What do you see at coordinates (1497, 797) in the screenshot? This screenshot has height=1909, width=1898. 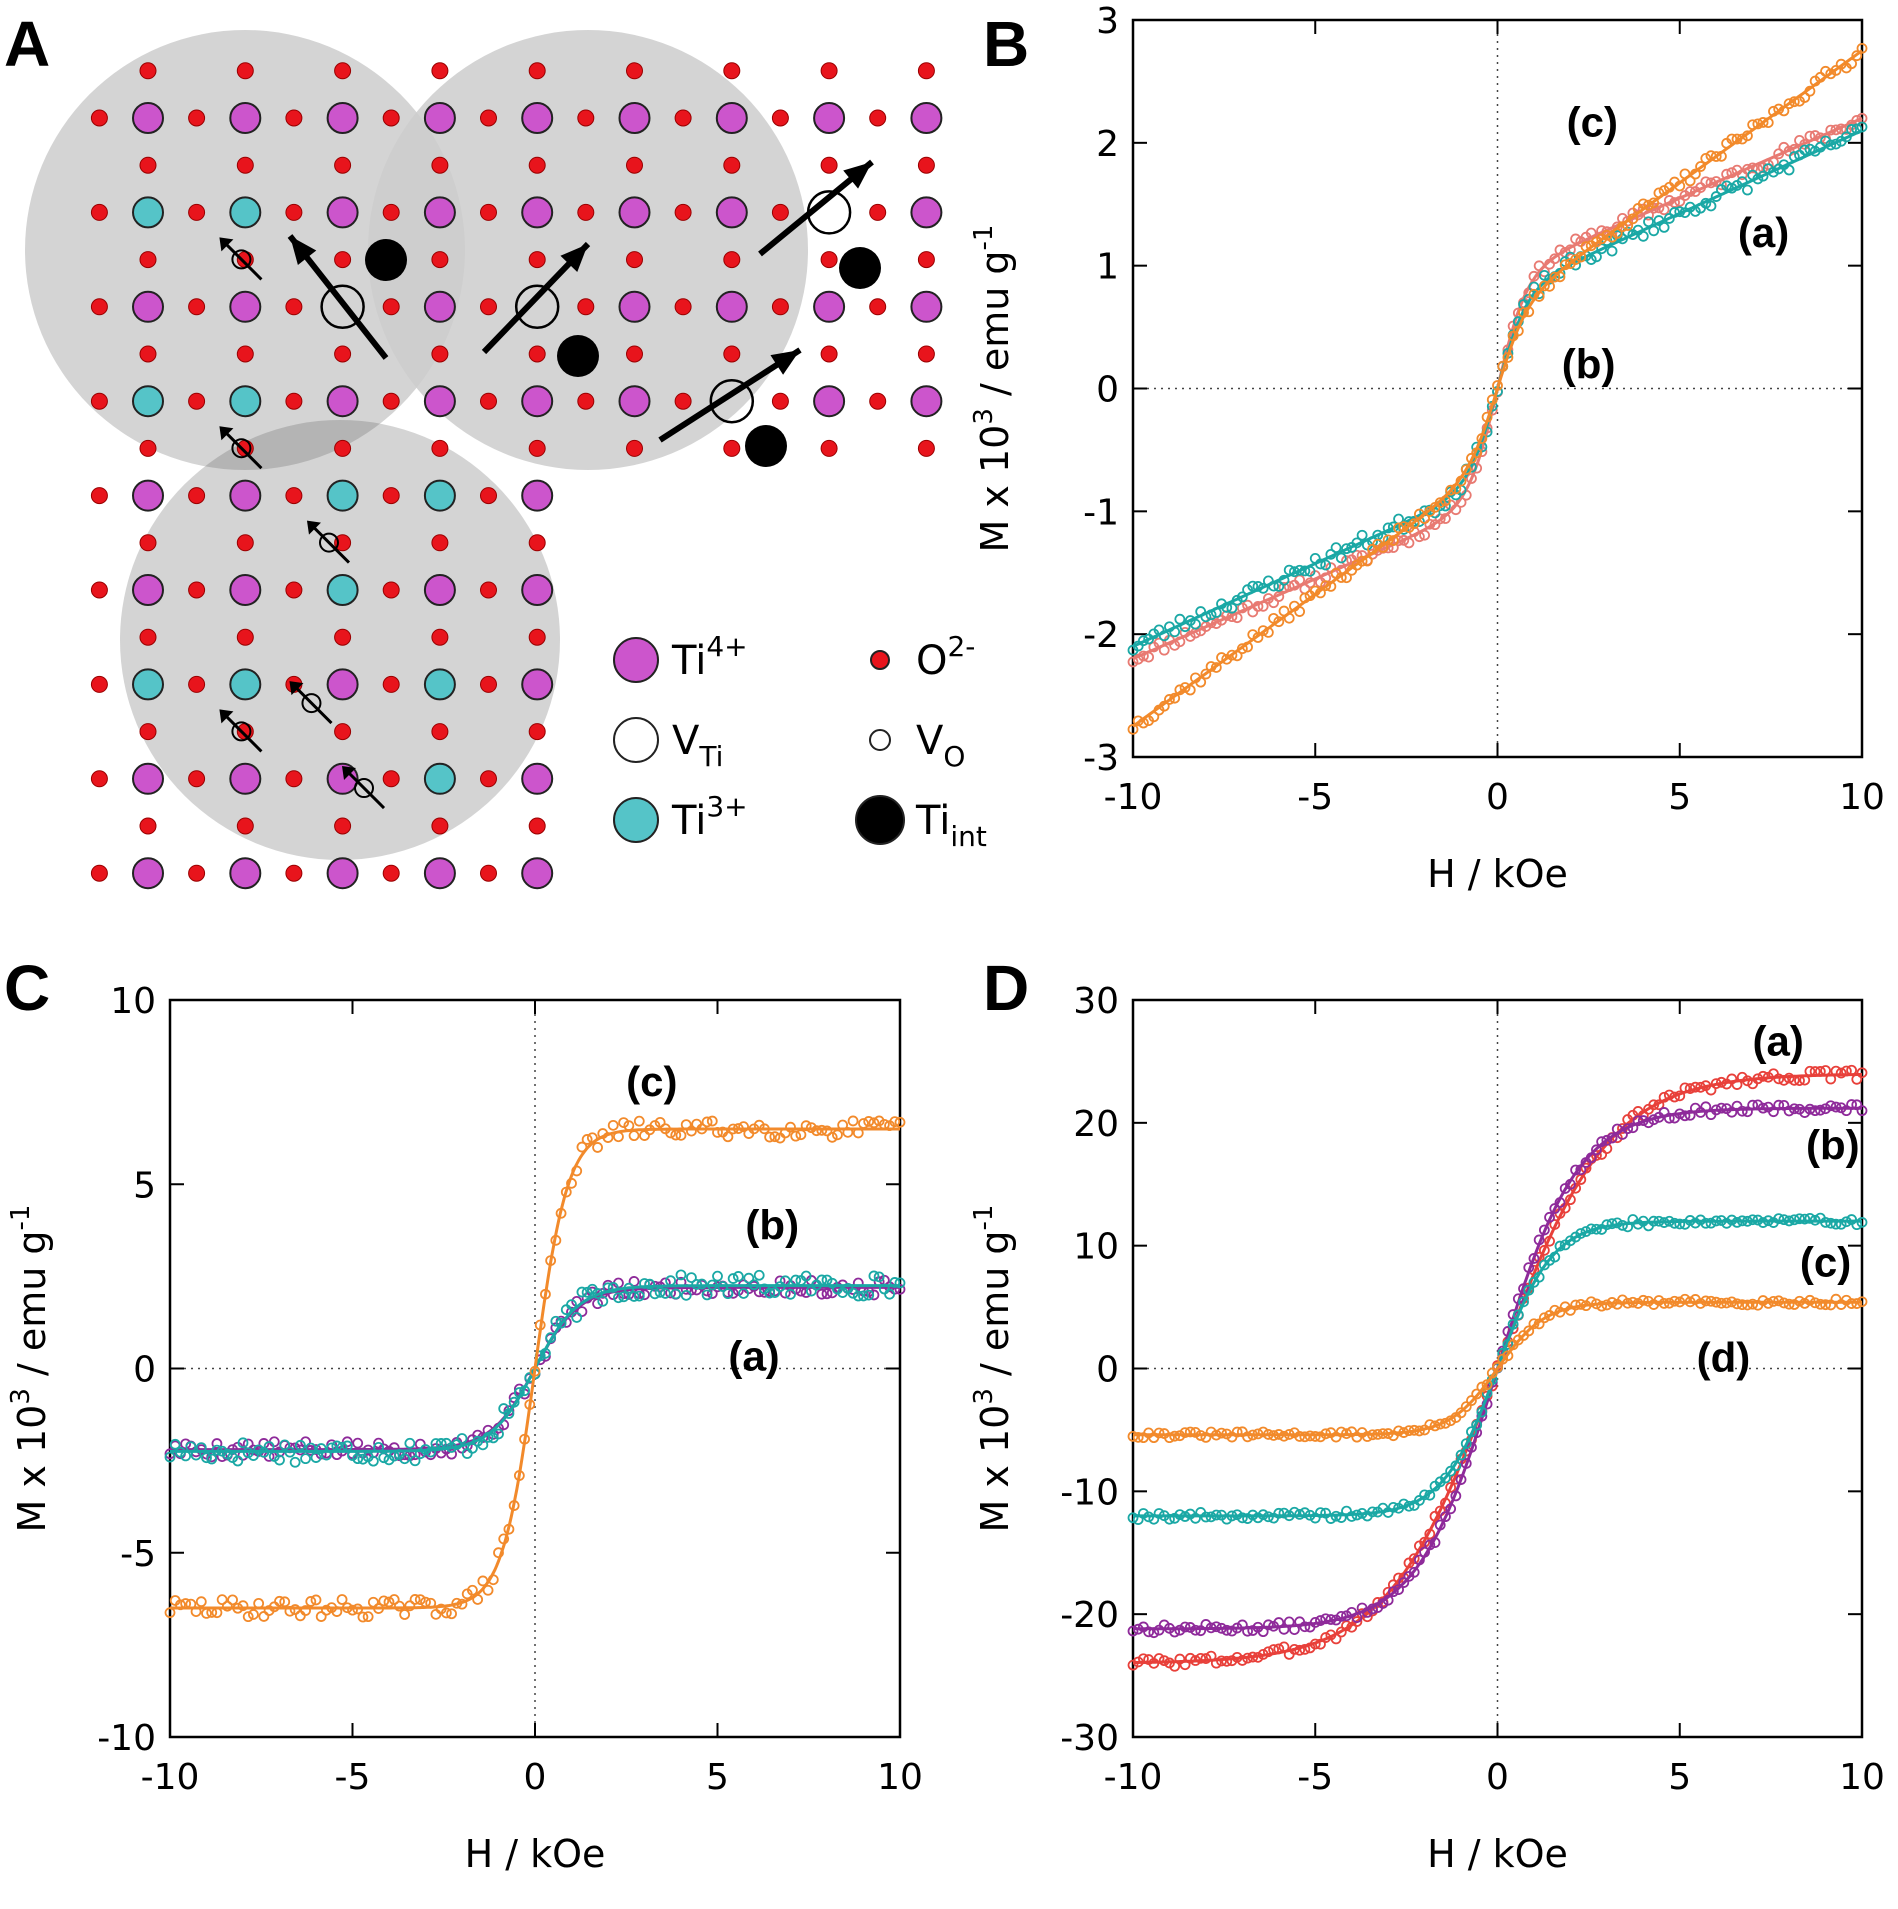 I see `x-tick-label: 0` at bounding box center [1497, 797].